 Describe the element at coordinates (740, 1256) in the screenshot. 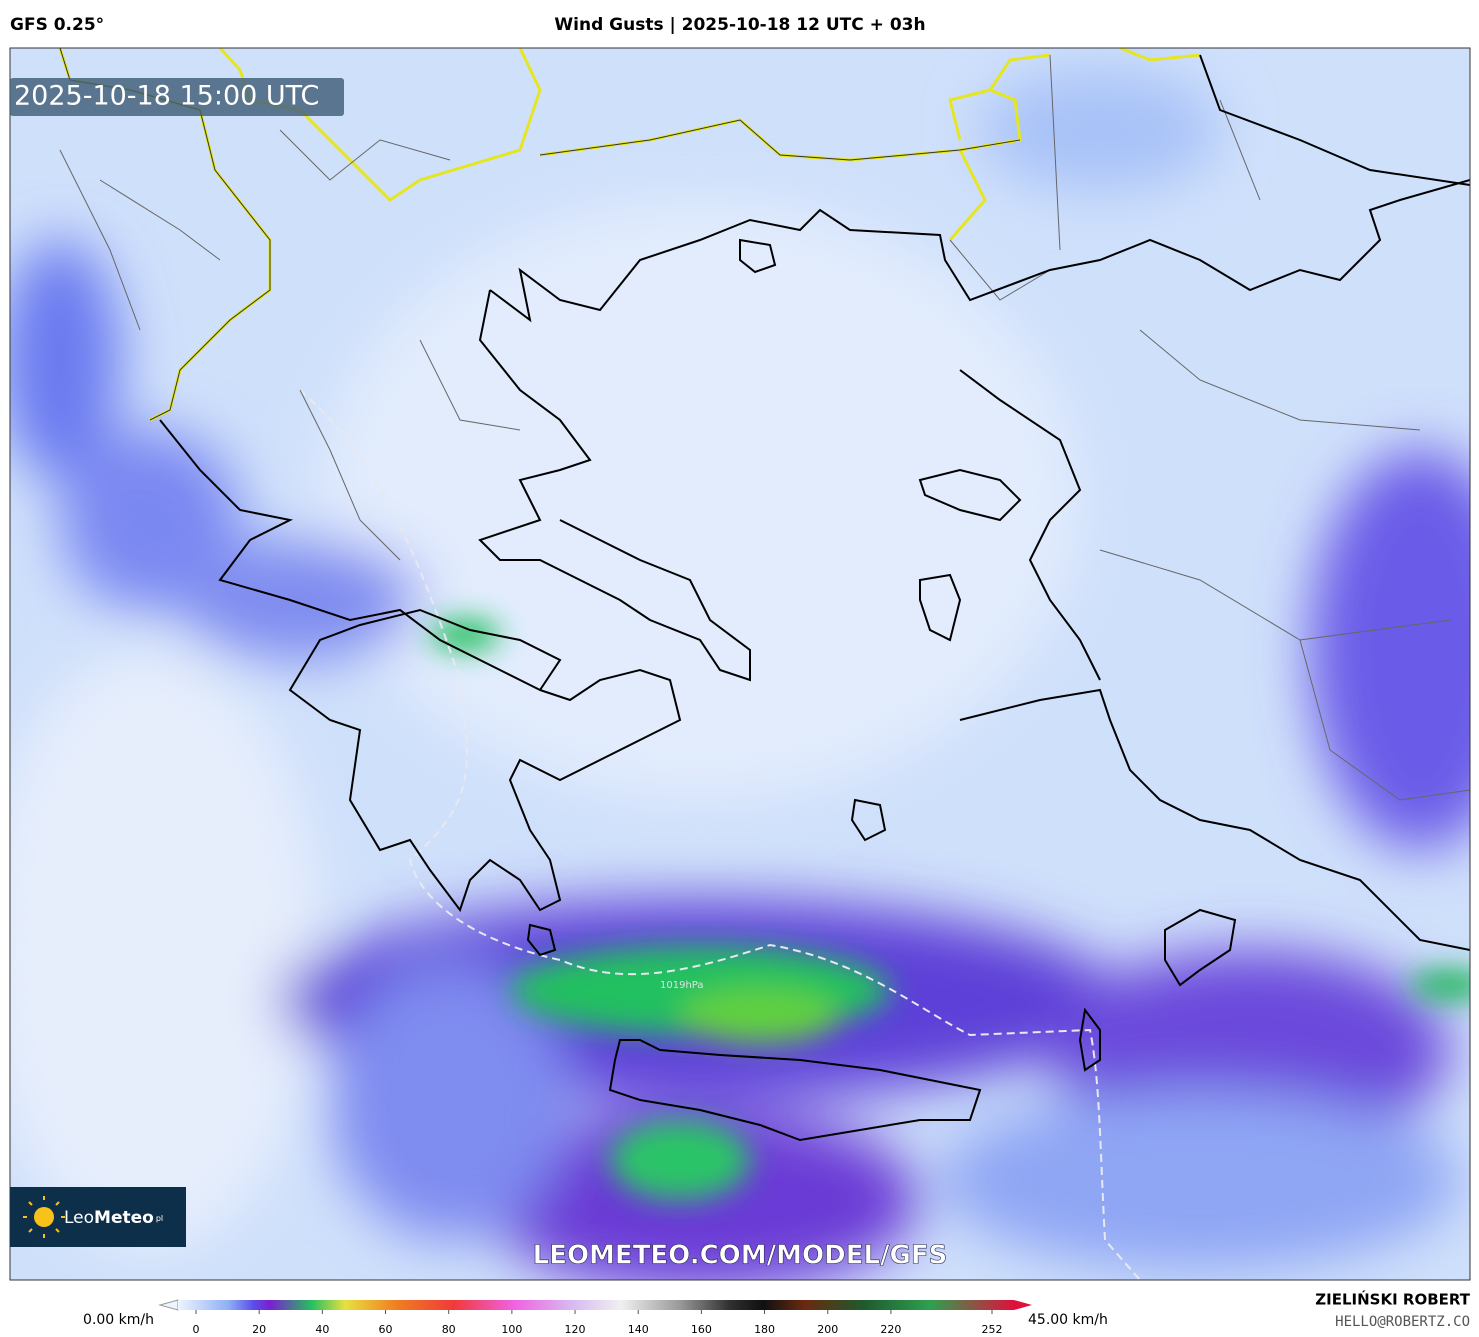

I see `site-url: LEOMETEO.COM/MODEL/GFS` at that location.